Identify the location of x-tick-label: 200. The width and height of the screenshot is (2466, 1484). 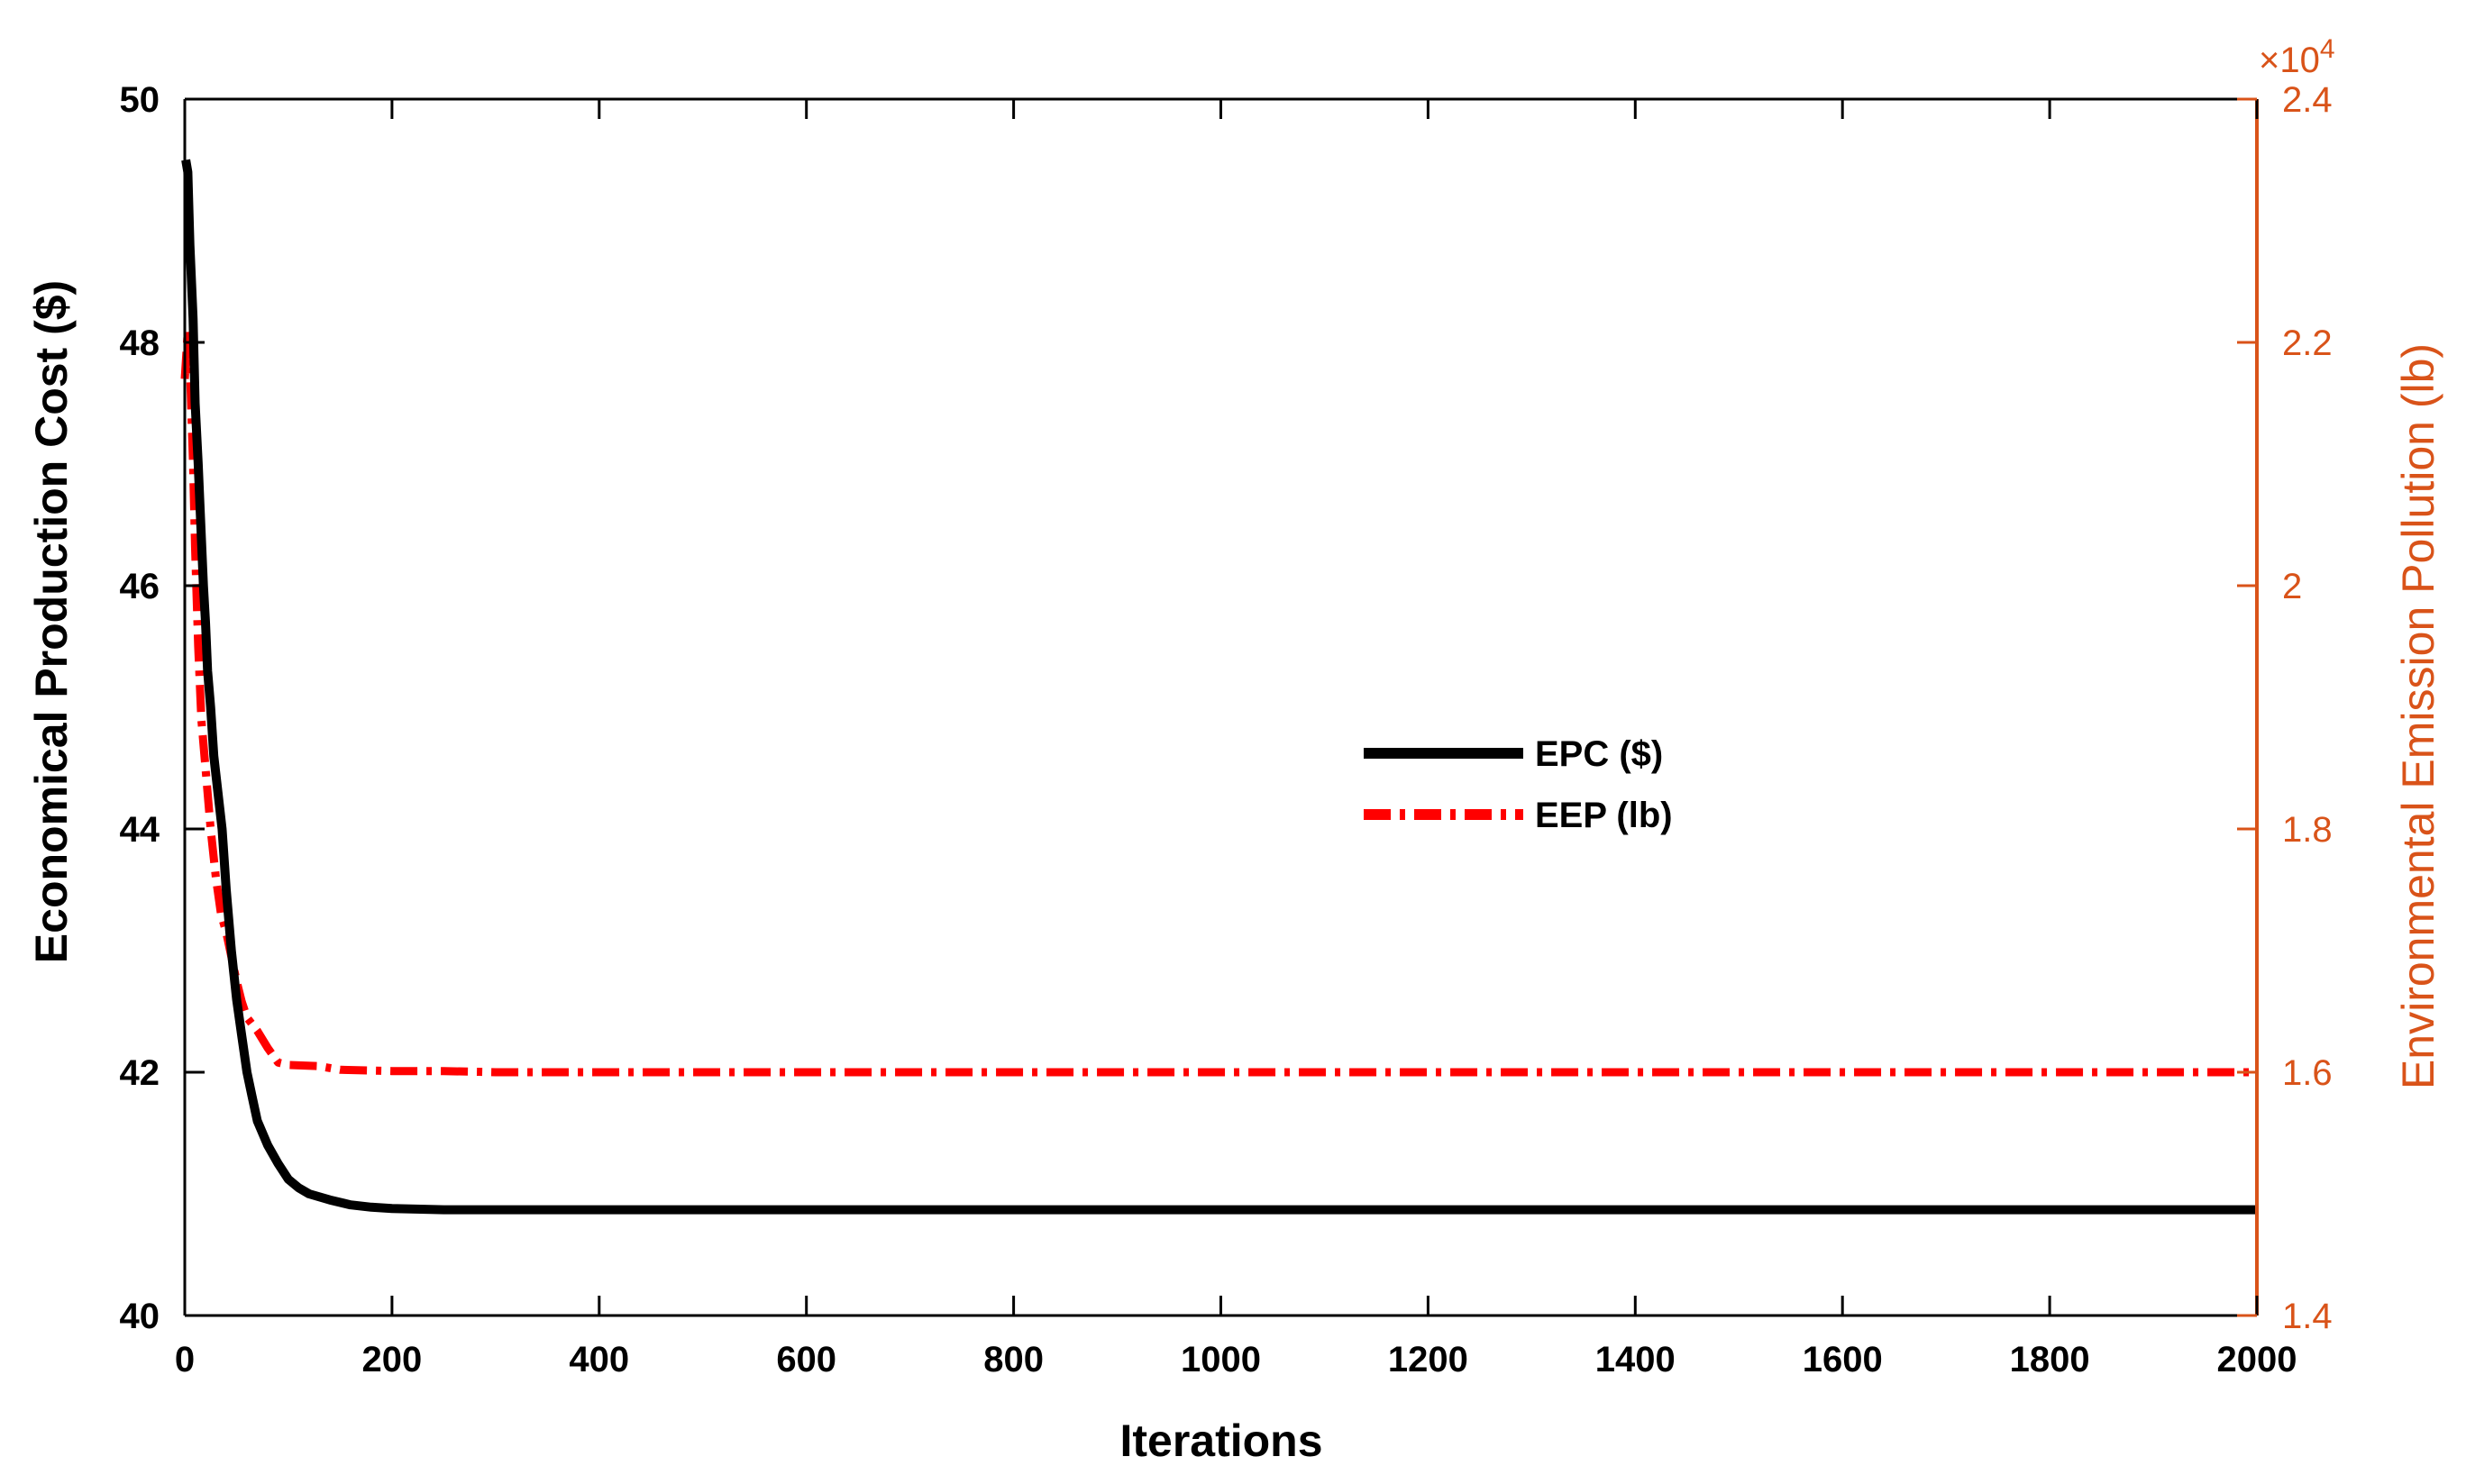
(392, 1359).